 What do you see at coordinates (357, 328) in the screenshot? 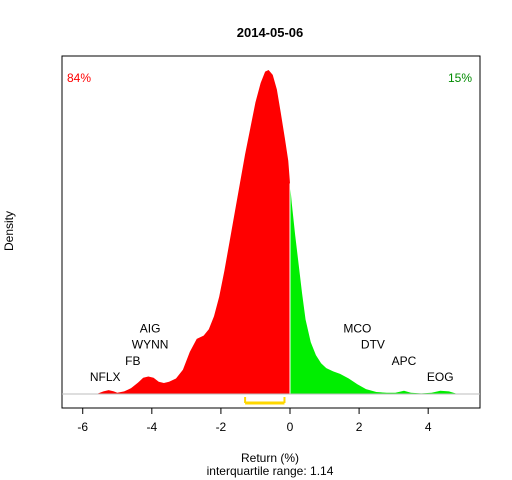
I see `ticker-label: MCO` at bounding box center [357, 328].